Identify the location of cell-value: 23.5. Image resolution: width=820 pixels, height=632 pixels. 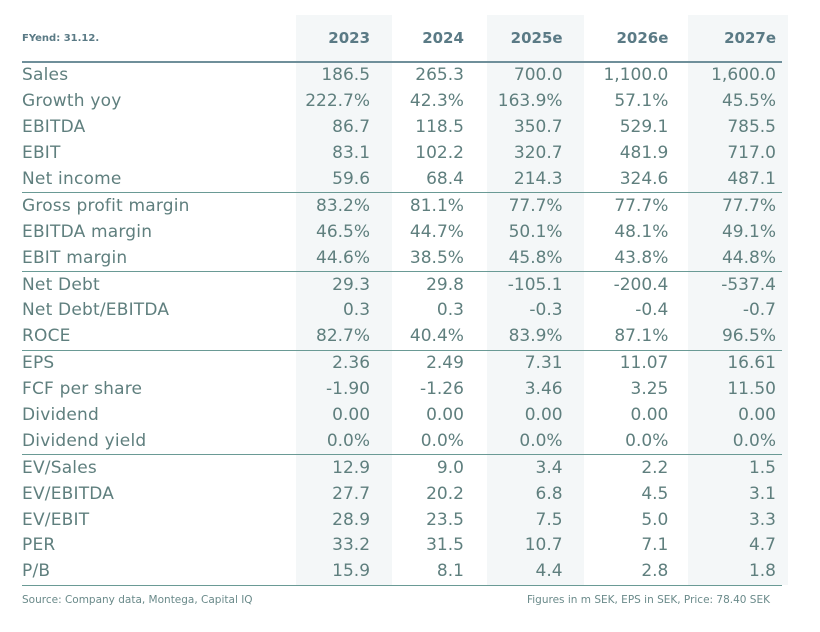
(445, 519).